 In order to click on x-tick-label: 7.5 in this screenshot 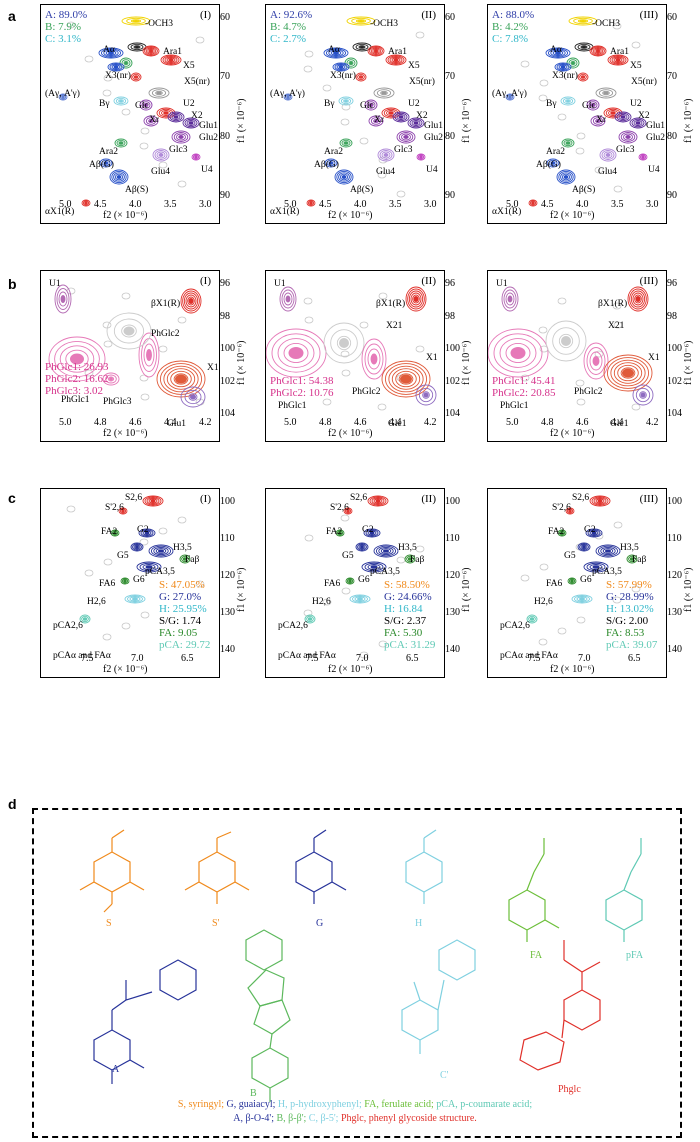, I will do `click(534, 658)`.